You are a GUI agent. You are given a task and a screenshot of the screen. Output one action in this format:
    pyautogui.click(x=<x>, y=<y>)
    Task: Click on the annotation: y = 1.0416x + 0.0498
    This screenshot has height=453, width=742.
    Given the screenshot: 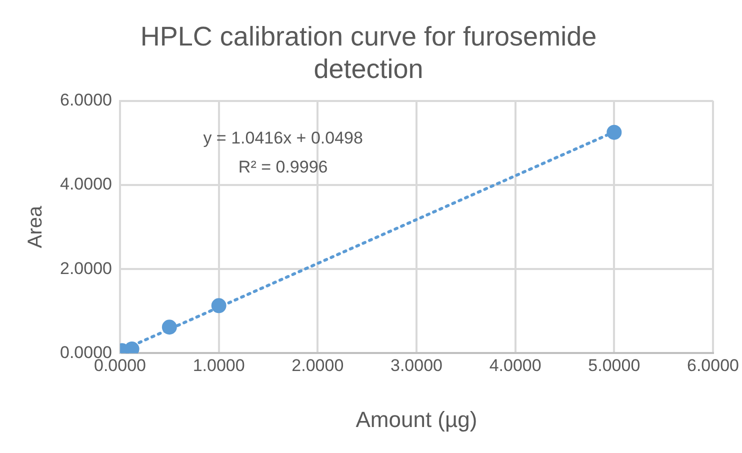 What is the action you would take?
    pyautogui.click(x=283, y=138)
    